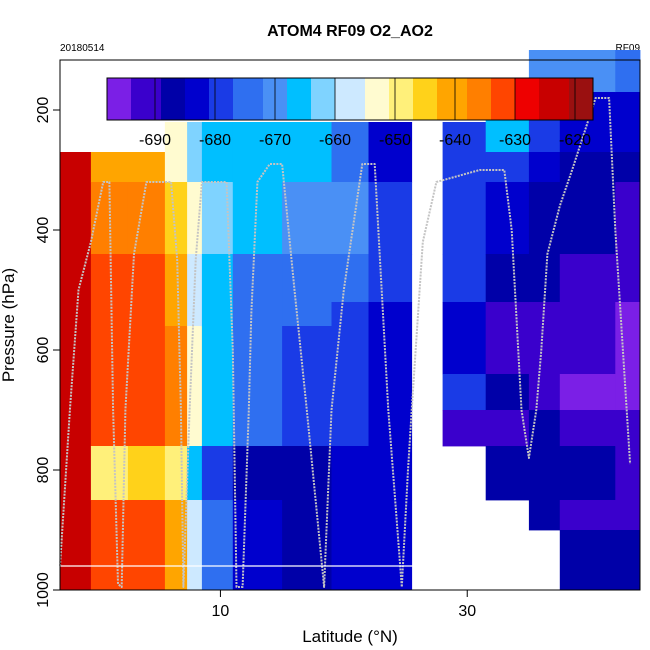  I want to click on colorbar-tick-label: -620, so click(575, 140).